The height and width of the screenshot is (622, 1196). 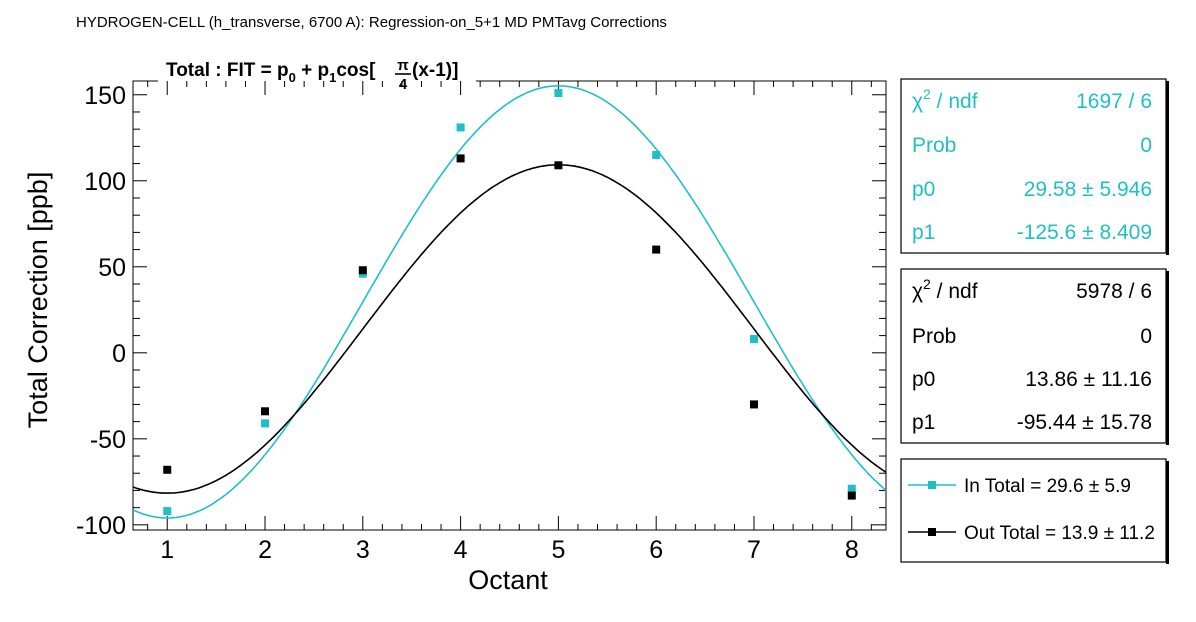 What do you see at coordinates (363, 550) in the screenshot?
I see `x-tick-label: 3` at bounding box center [363, 550].